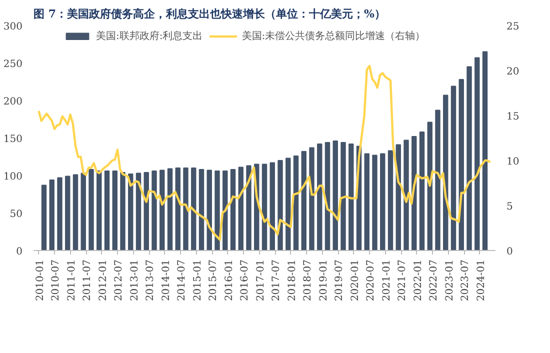 Image resolution: width=550 pixels, height=353 pixels. Describe the element at coordinates (371, 280) in the screenshot. I see `x-tick-label: 2020-07` at that location.